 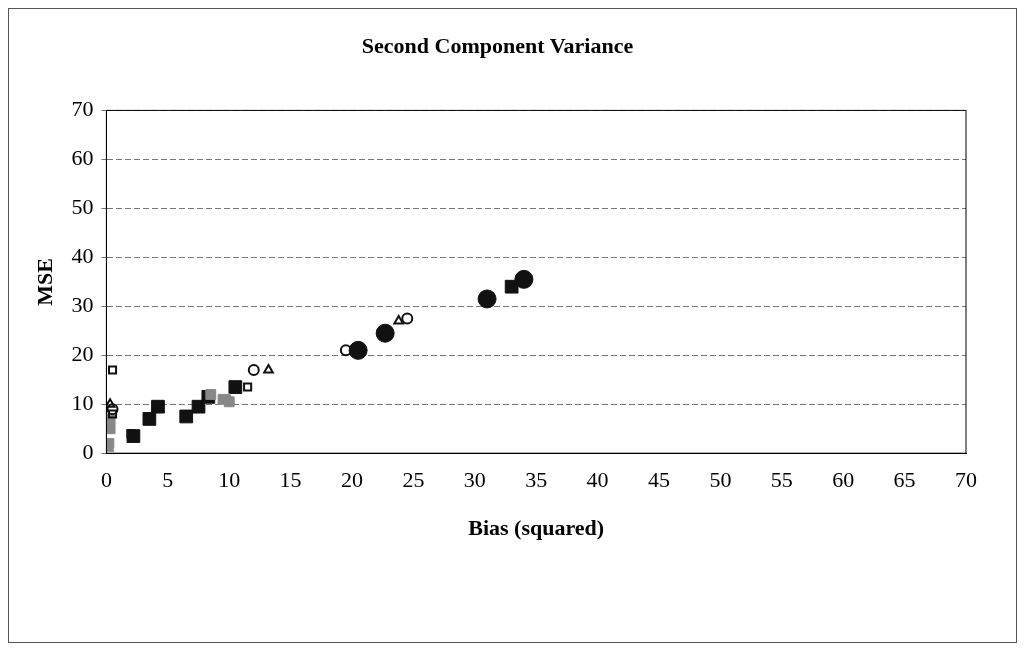 I want to click on x-tick-label: 50, so click(x=720, y=480).